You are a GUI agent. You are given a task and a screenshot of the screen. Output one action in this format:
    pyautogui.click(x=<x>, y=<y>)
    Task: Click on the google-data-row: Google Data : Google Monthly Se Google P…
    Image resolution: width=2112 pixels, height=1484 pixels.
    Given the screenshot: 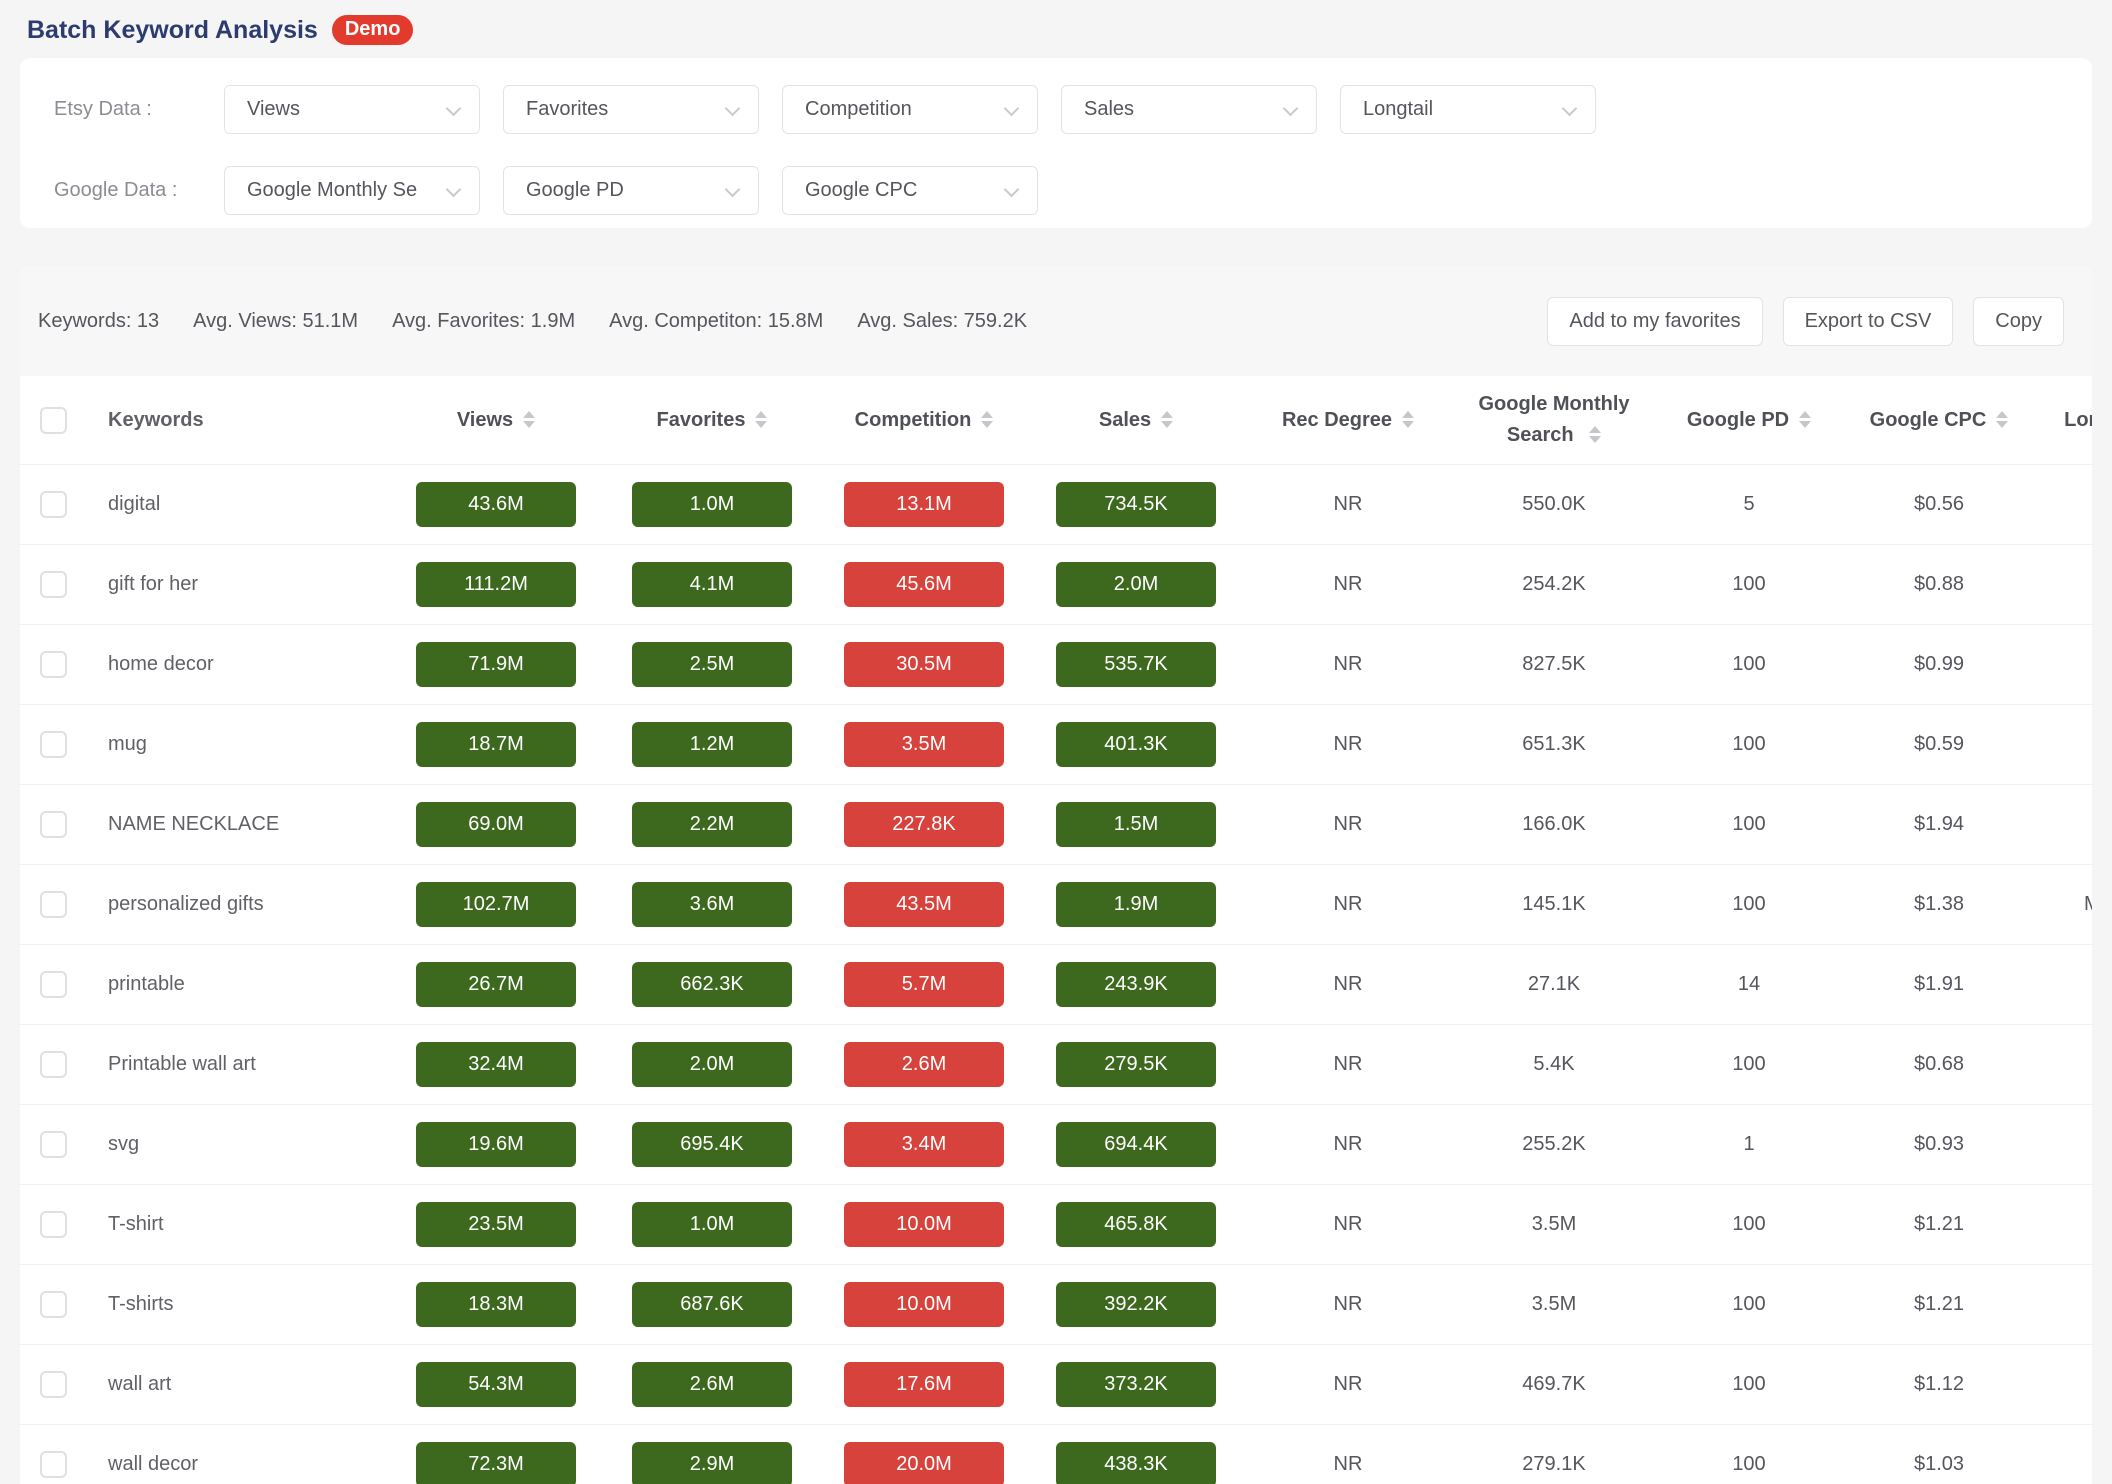 What is the action you would take?
    pyautogui.click(x=1046, y=190)
    